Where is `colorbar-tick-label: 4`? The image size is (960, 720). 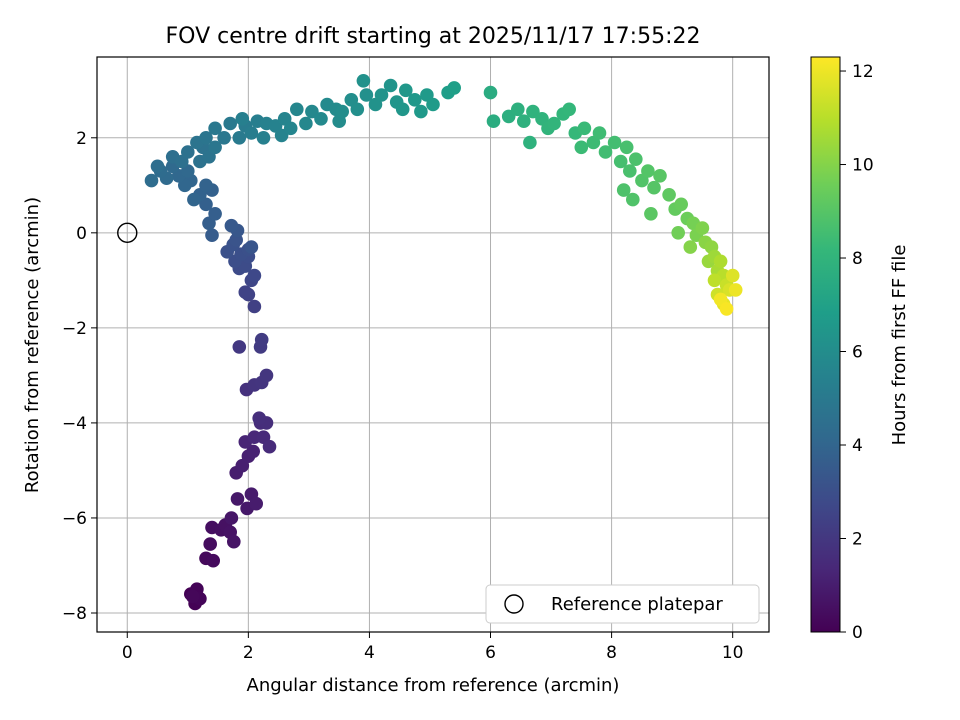
colorbar-tick-label: 4 is located at coordinates (857, 446).